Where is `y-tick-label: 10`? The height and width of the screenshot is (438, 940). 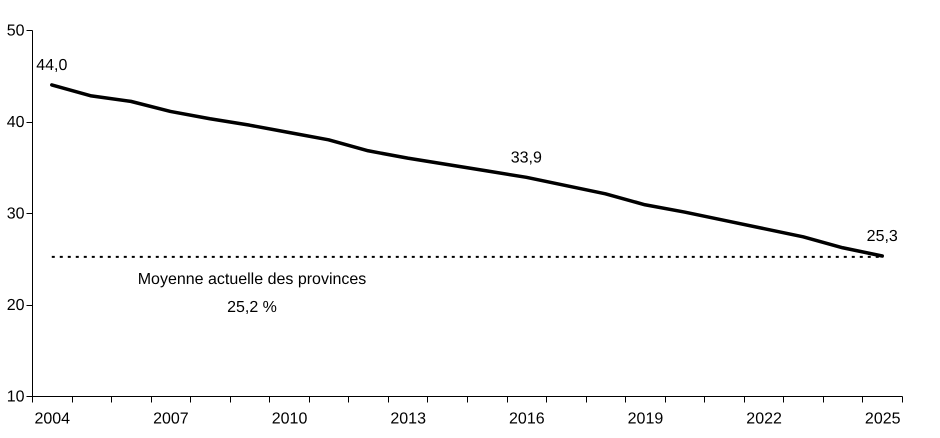
y-tick-label: 10 is located at coordinates (15, 397).